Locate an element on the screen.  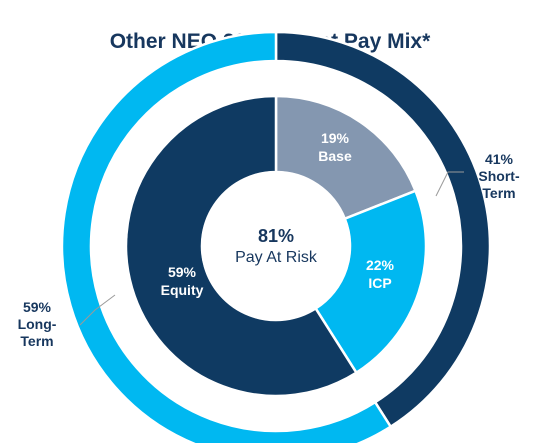
inner-label-icp: 22% ICP is located at coordinates (380, 274).